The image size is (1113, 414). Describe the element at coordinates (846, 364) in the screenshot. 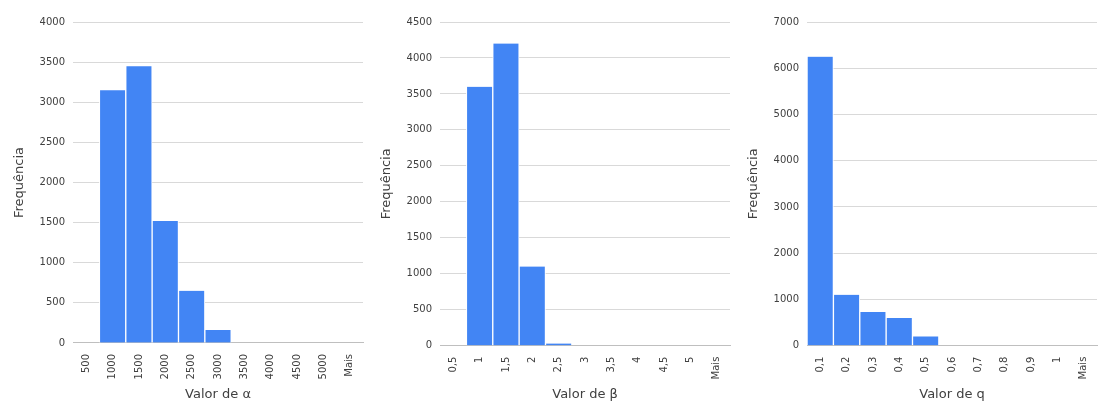

I see `x-tick-label: 0,2` at that location.